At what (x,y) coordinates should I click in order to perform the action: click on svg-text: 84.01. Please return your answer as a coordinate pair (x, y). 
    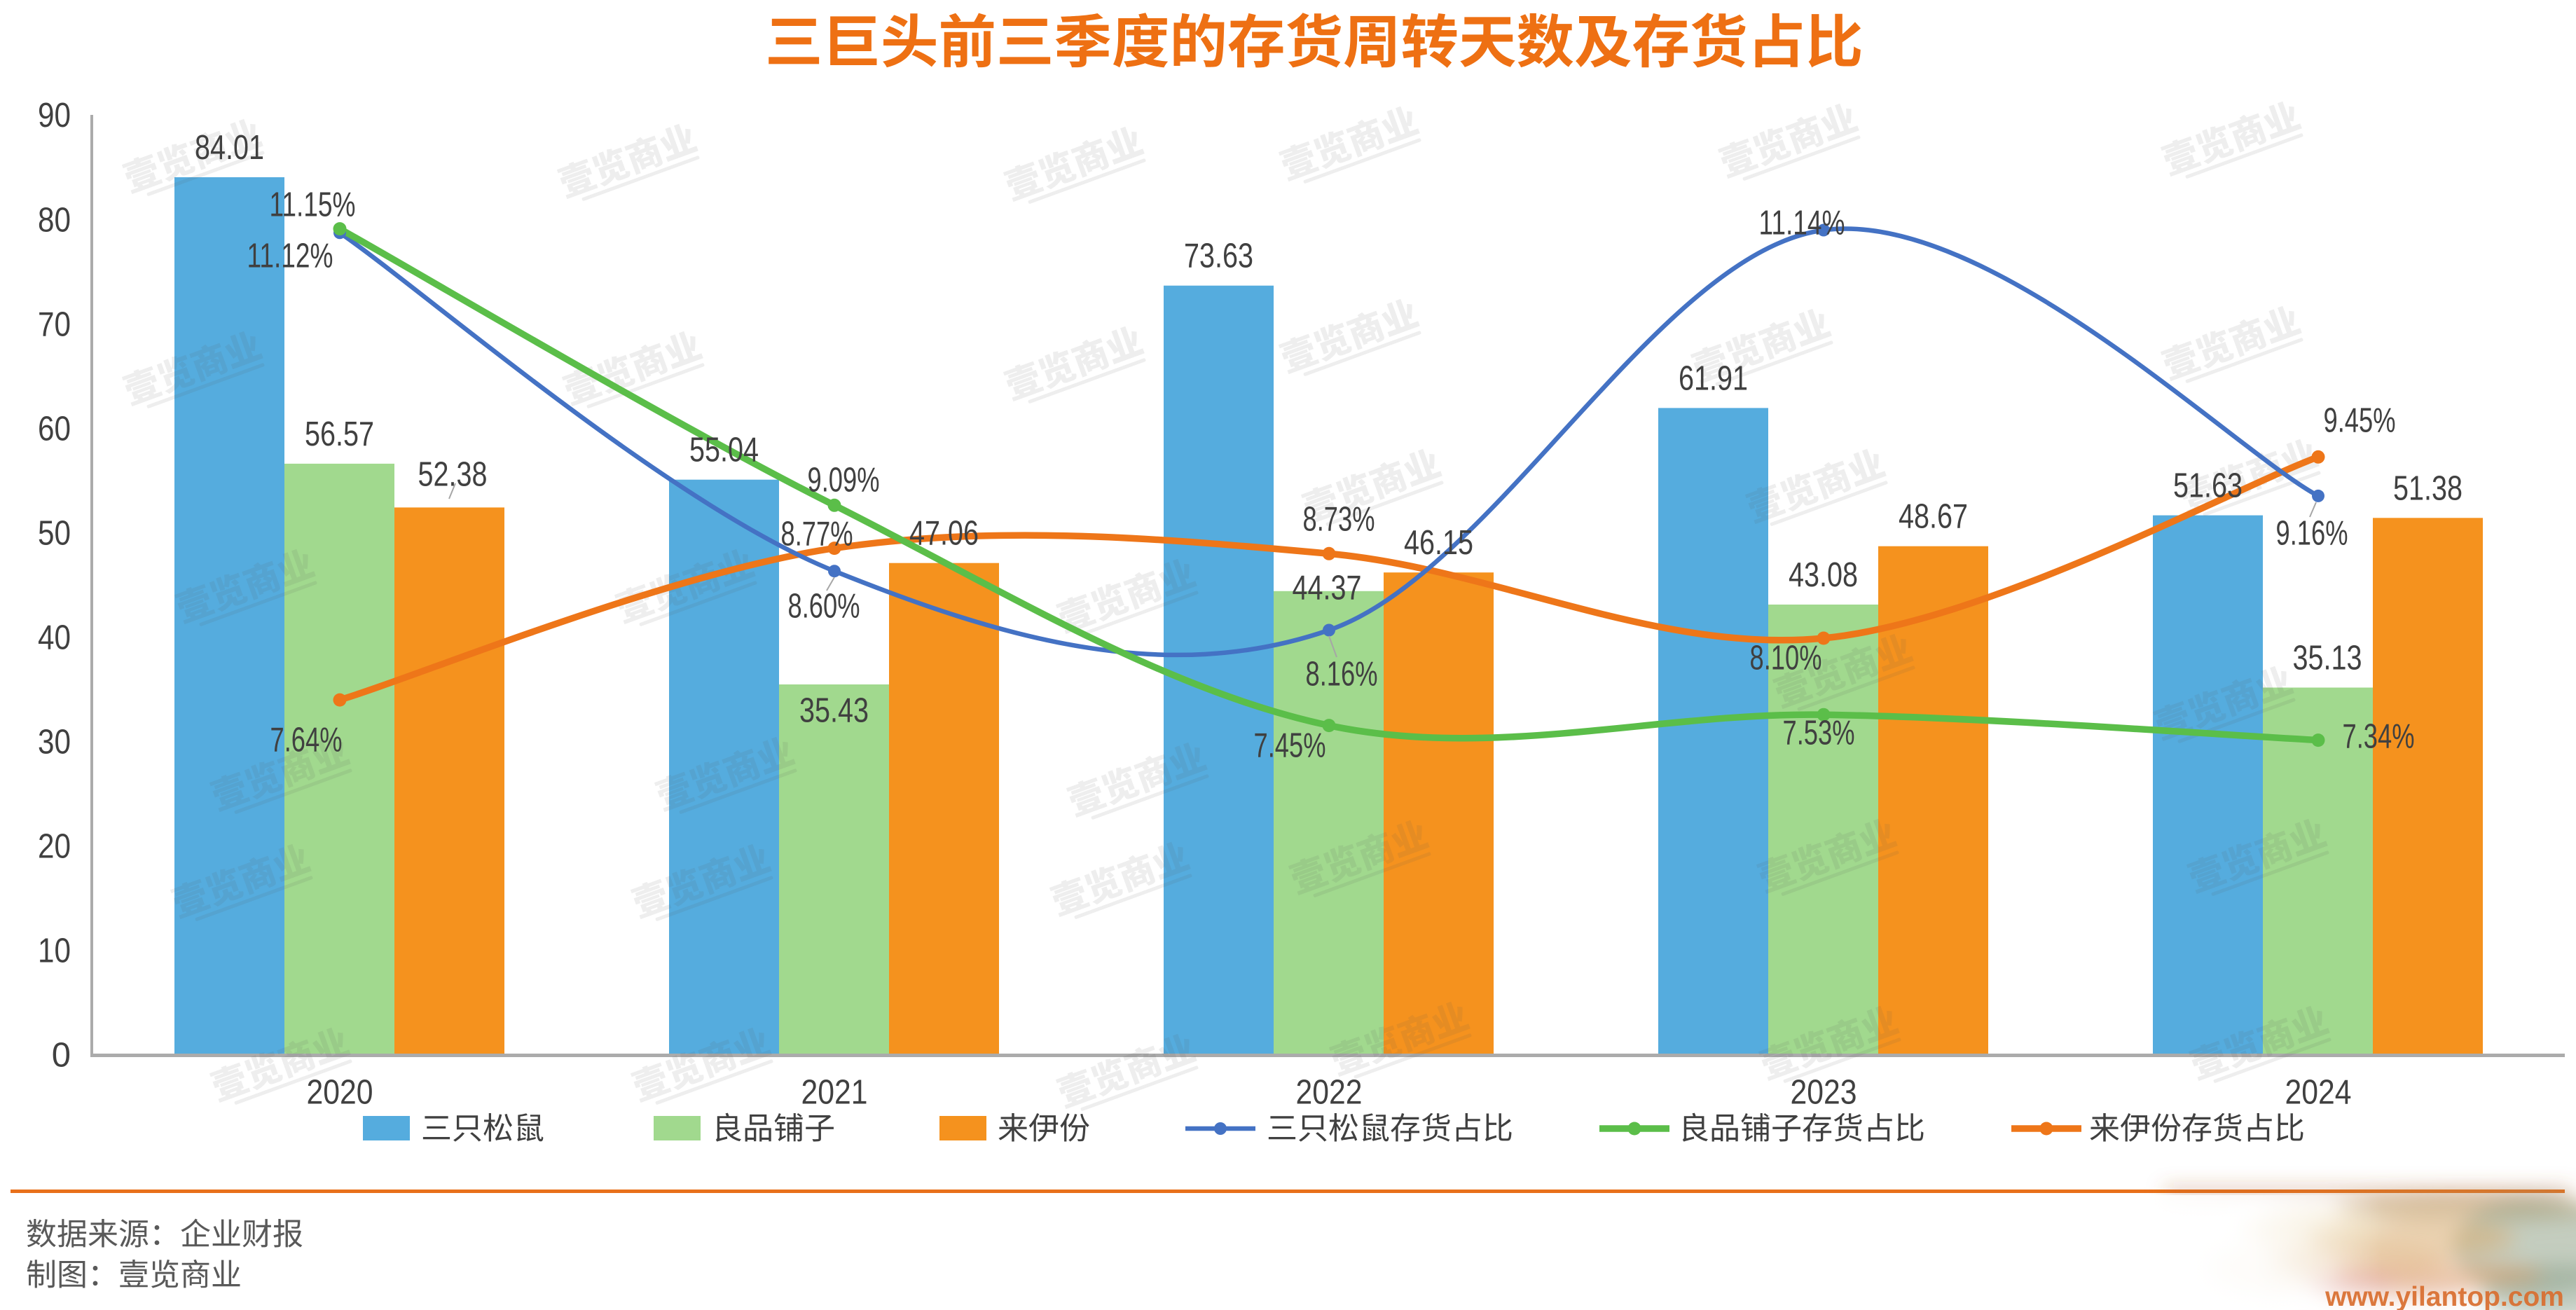
    Looking at the image, I should click on (229, 148).